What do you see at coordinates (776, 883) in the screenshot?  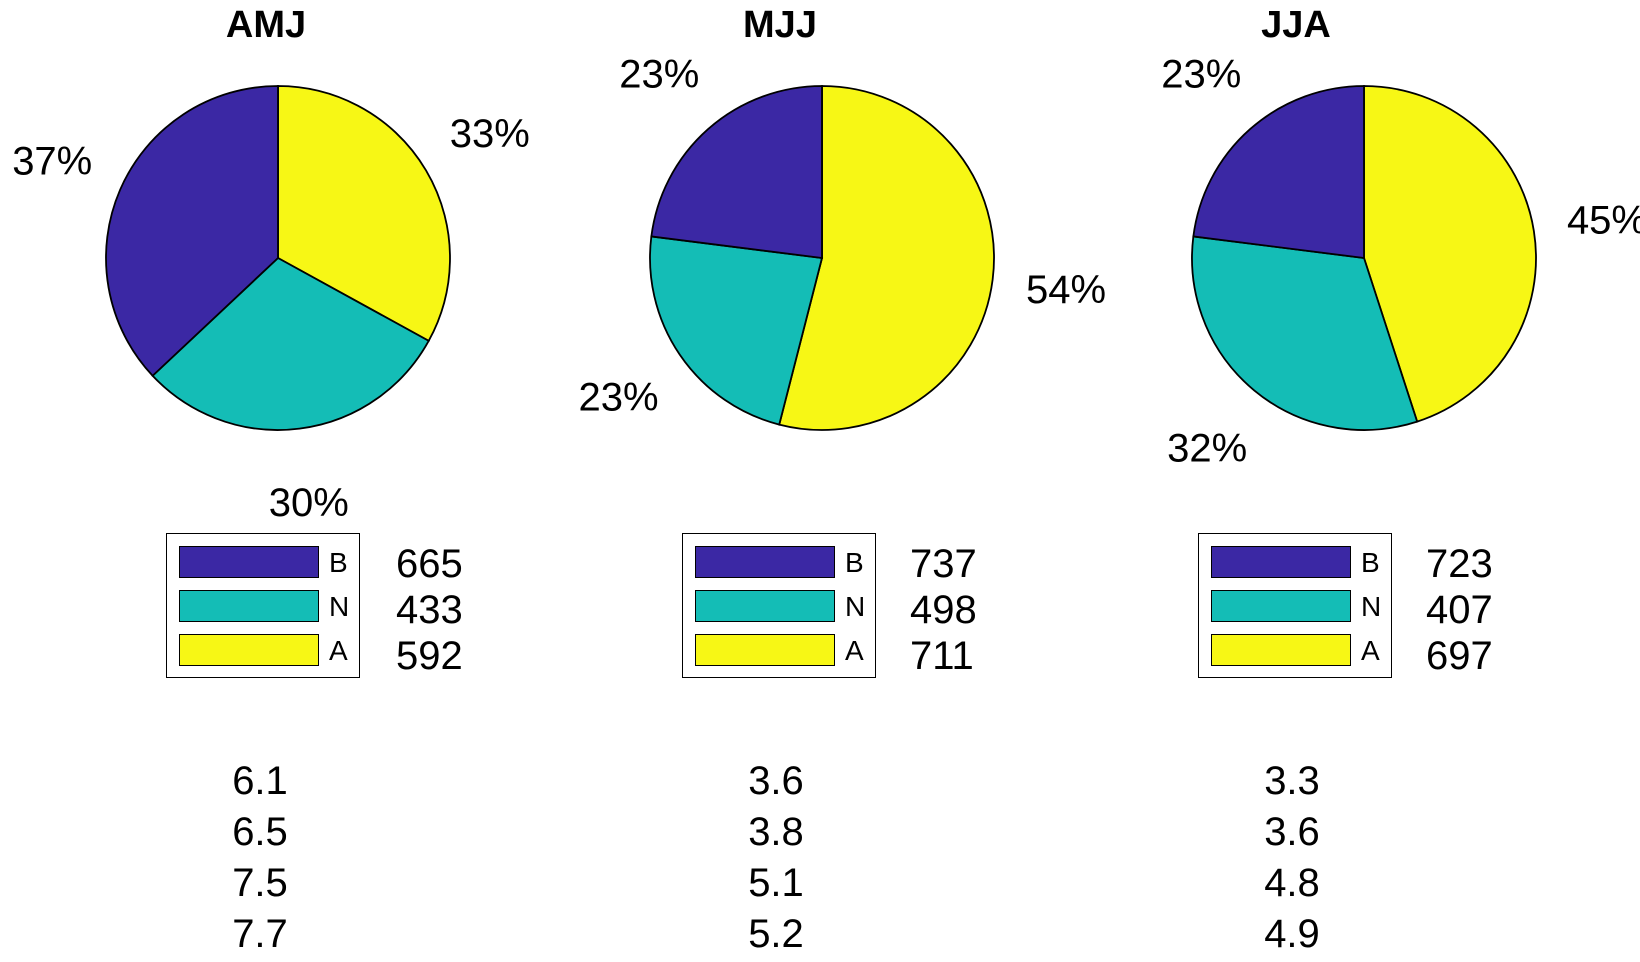 I see `stat-value: 5.1` at bounding box center [776, 883].